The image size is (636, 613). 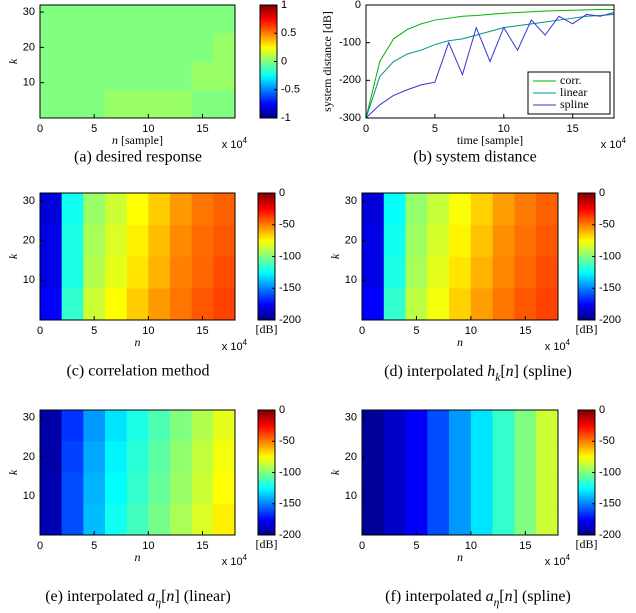 What do you see at coordinates (351, 496) in the screenshot?
I see `y-tick-label: 10` at bounding box center [351, 496].